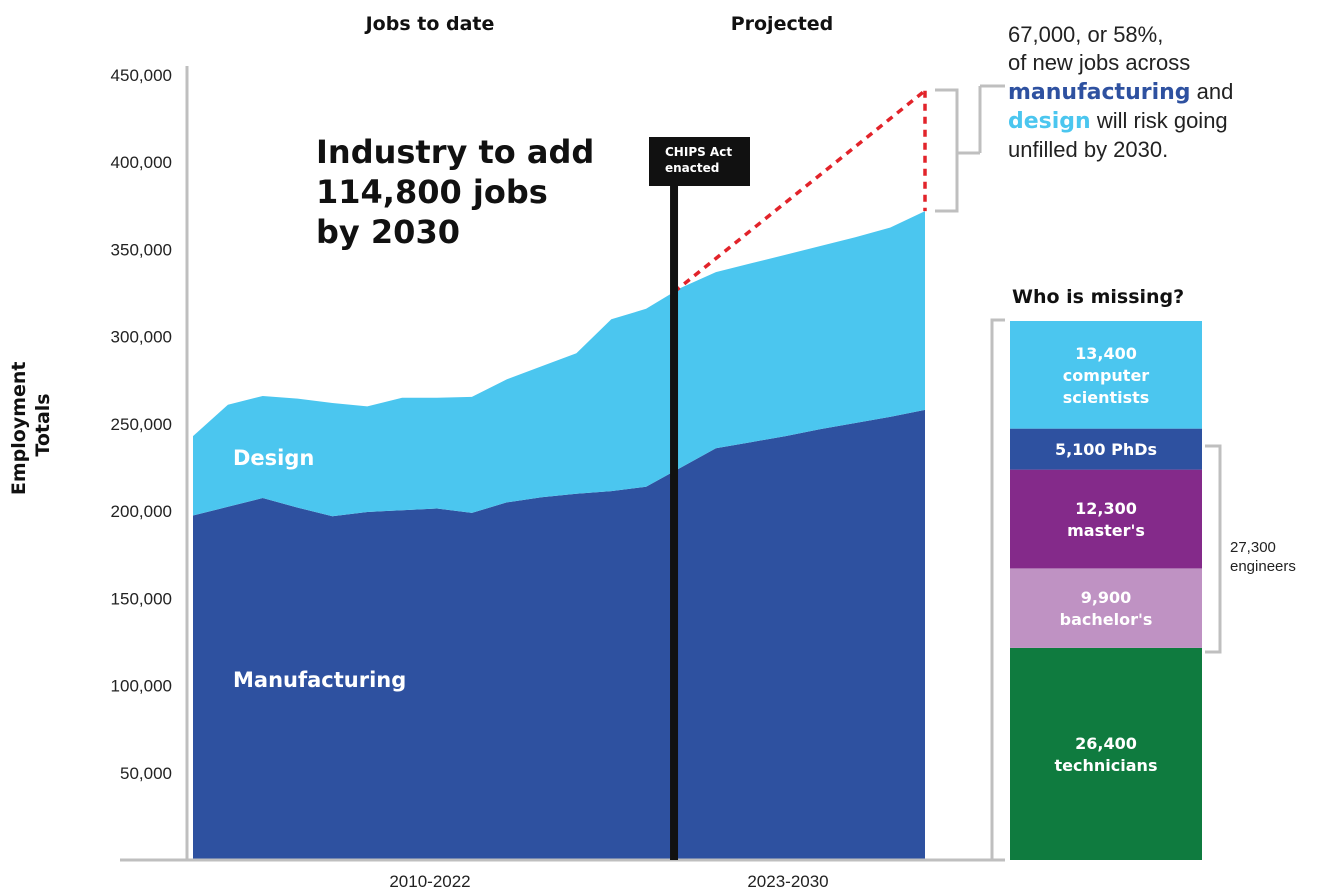 The height and width of the screenshot is (896, 1330). I want to click on y-tick-label: 450,000, so click(141, 75).